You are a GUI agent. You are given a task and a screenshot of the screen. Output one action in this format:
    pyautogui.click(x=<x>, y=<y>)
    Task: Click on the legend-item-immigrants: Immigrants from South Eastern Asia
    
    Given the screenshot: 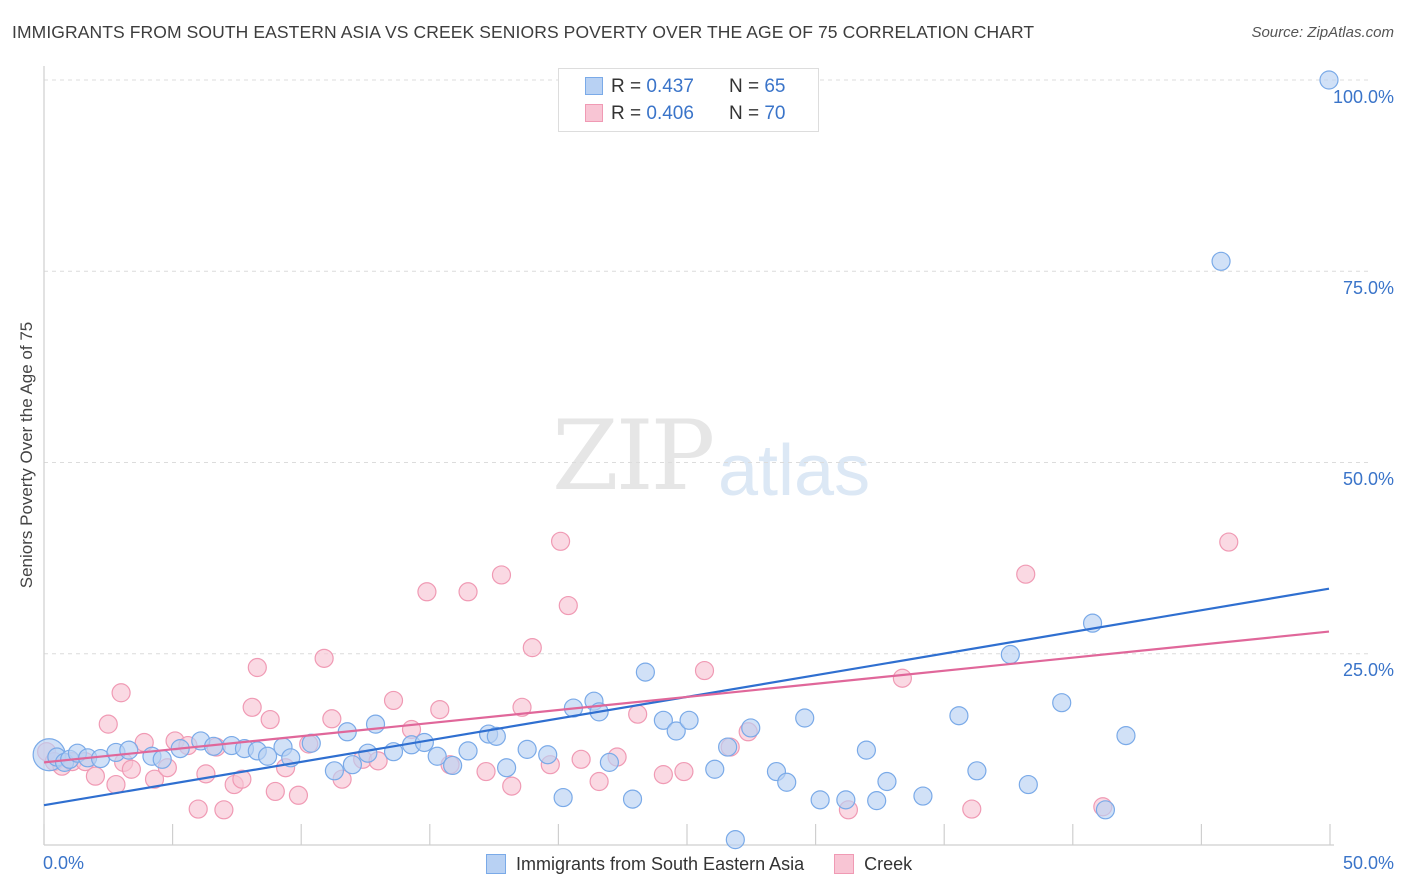 What is the action you would take?
    pyautogui.click(x=645, y=864)
    